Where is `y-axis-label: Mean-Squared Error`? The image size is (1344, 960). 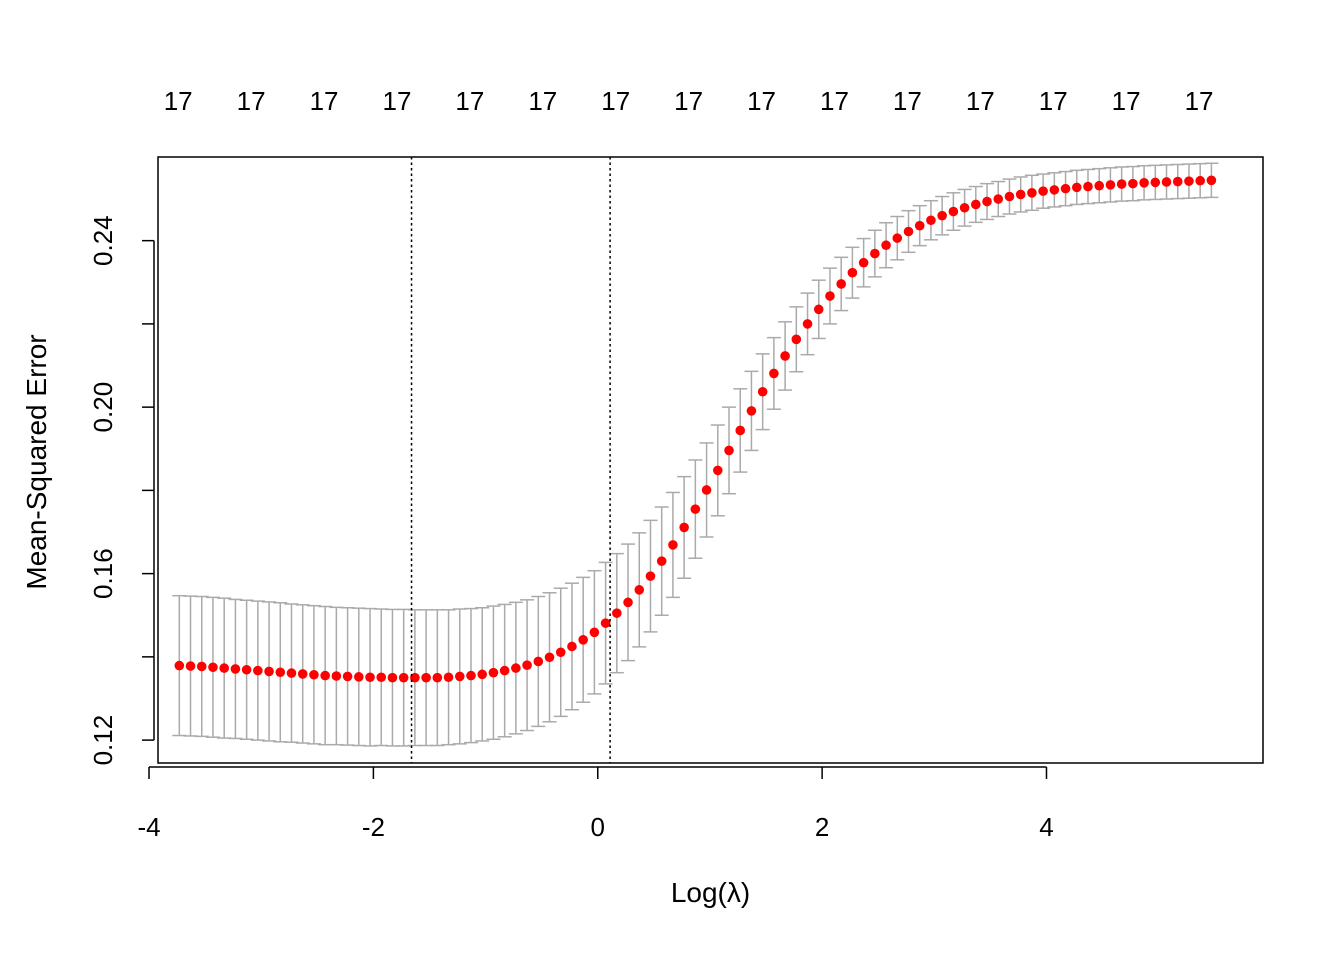
y-axis-label: Mean-Squared Error is located at coordinates (36, 461).